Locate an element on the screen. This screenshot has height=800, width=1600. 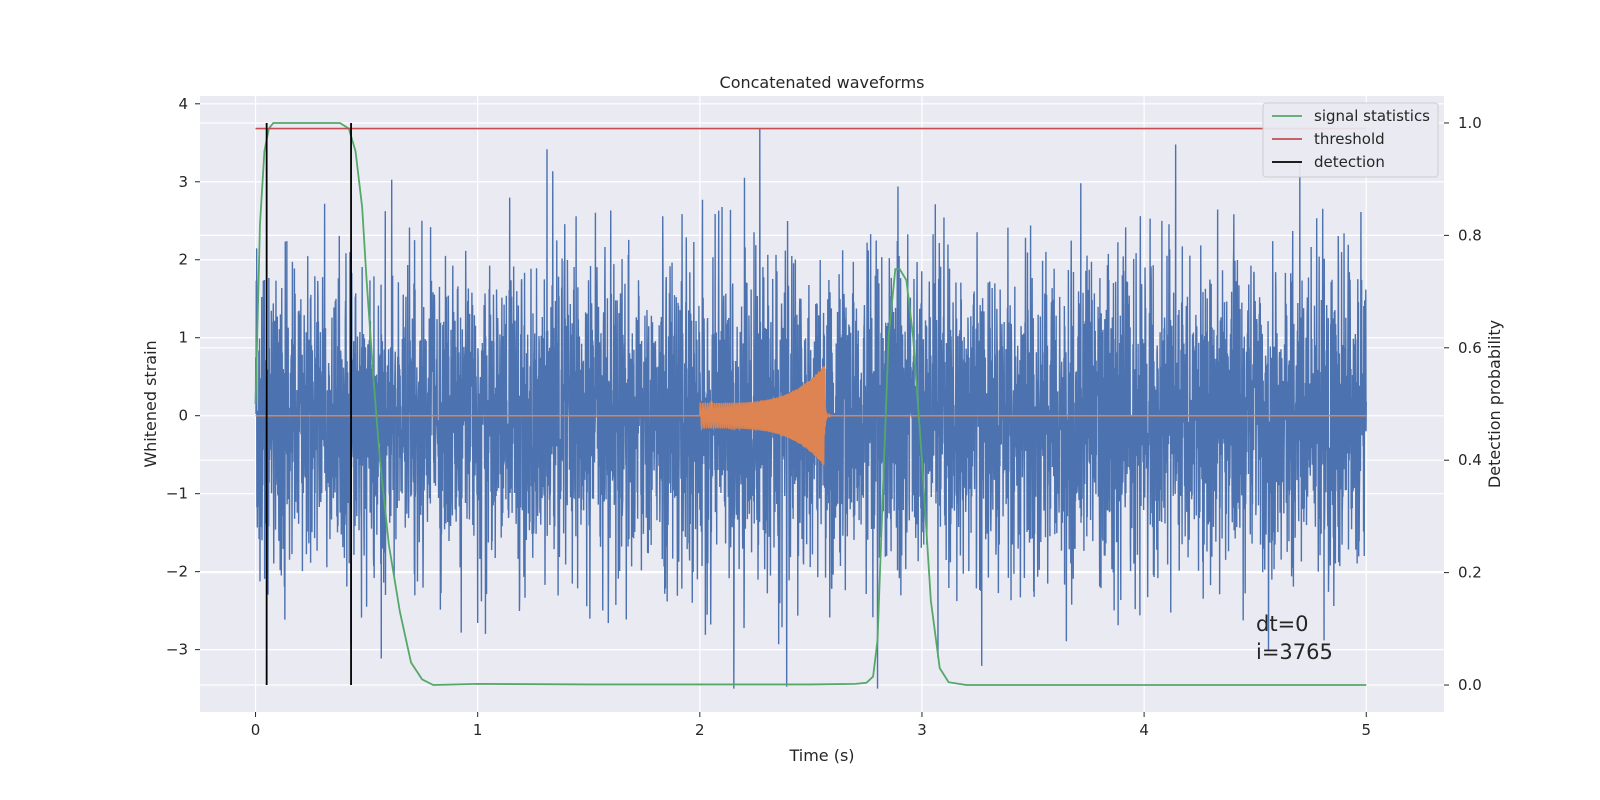
x-tick-label: 0 is located at coordinates (256, 730).